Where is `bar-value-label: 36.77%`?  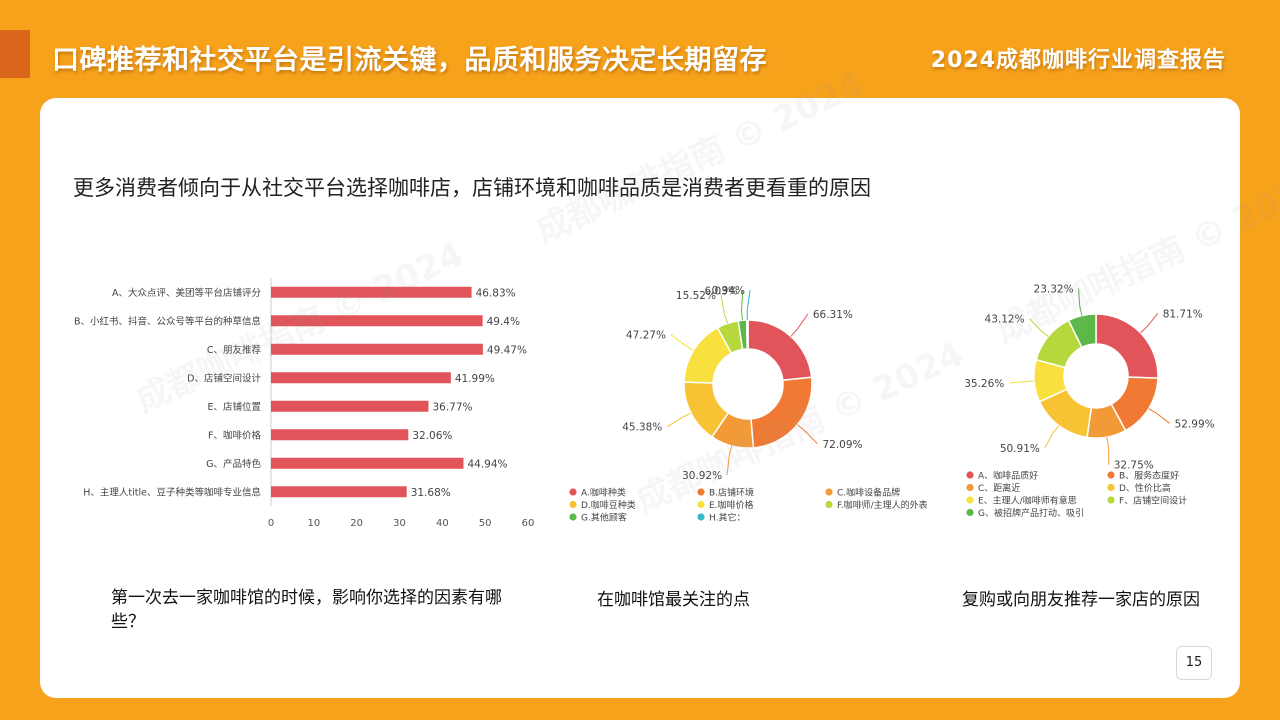
bar-value-label: 36.77% is located at coordinates (452, 407).